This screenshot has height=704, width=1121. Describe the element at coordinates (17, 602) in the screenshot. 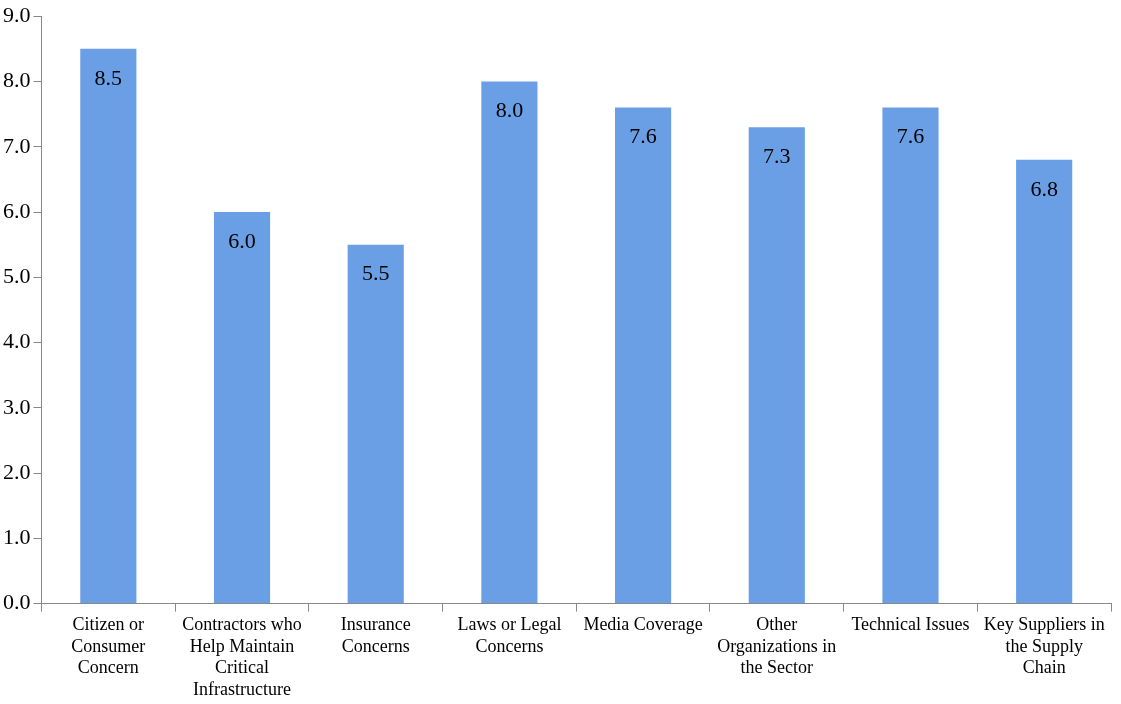

I see `y-tick-label: 0.0` at that location.